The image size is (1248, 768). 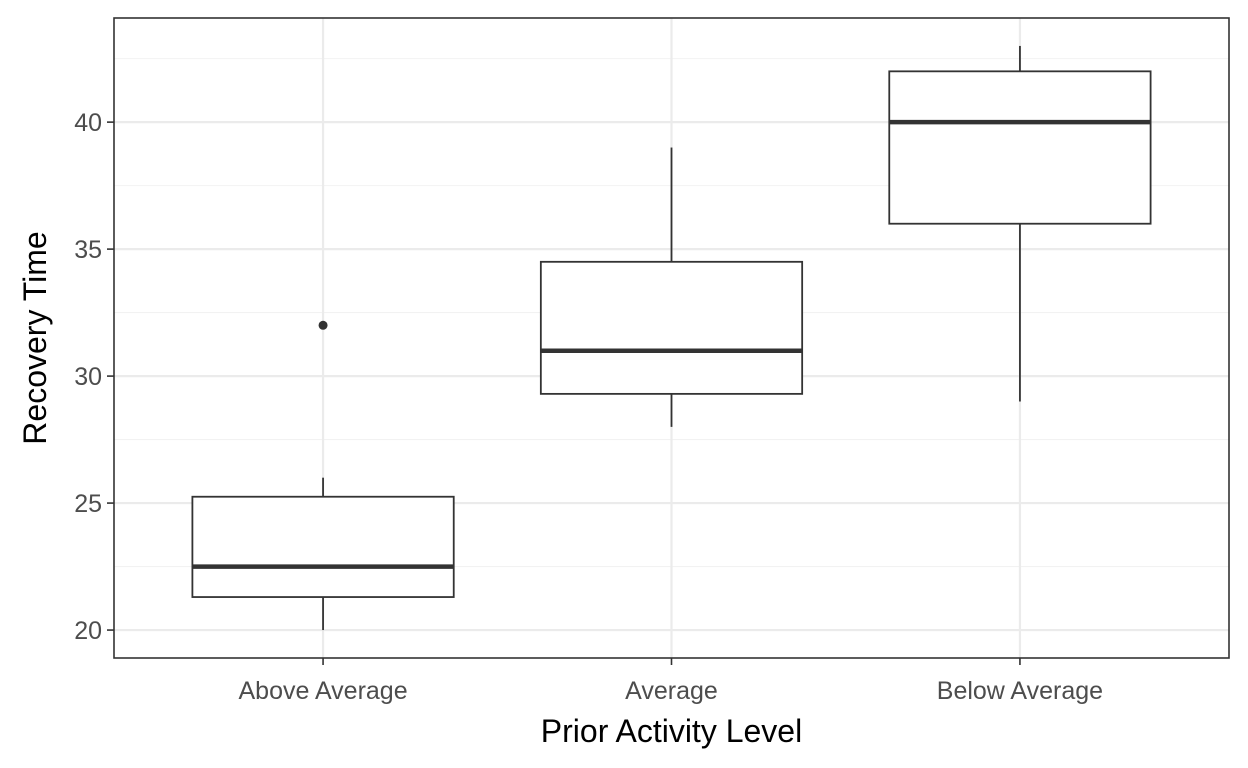 What do you see at coordinates (88, 504) in the screenshot?
I see `y-tick-label: 25` at bounding box center [88, 504].